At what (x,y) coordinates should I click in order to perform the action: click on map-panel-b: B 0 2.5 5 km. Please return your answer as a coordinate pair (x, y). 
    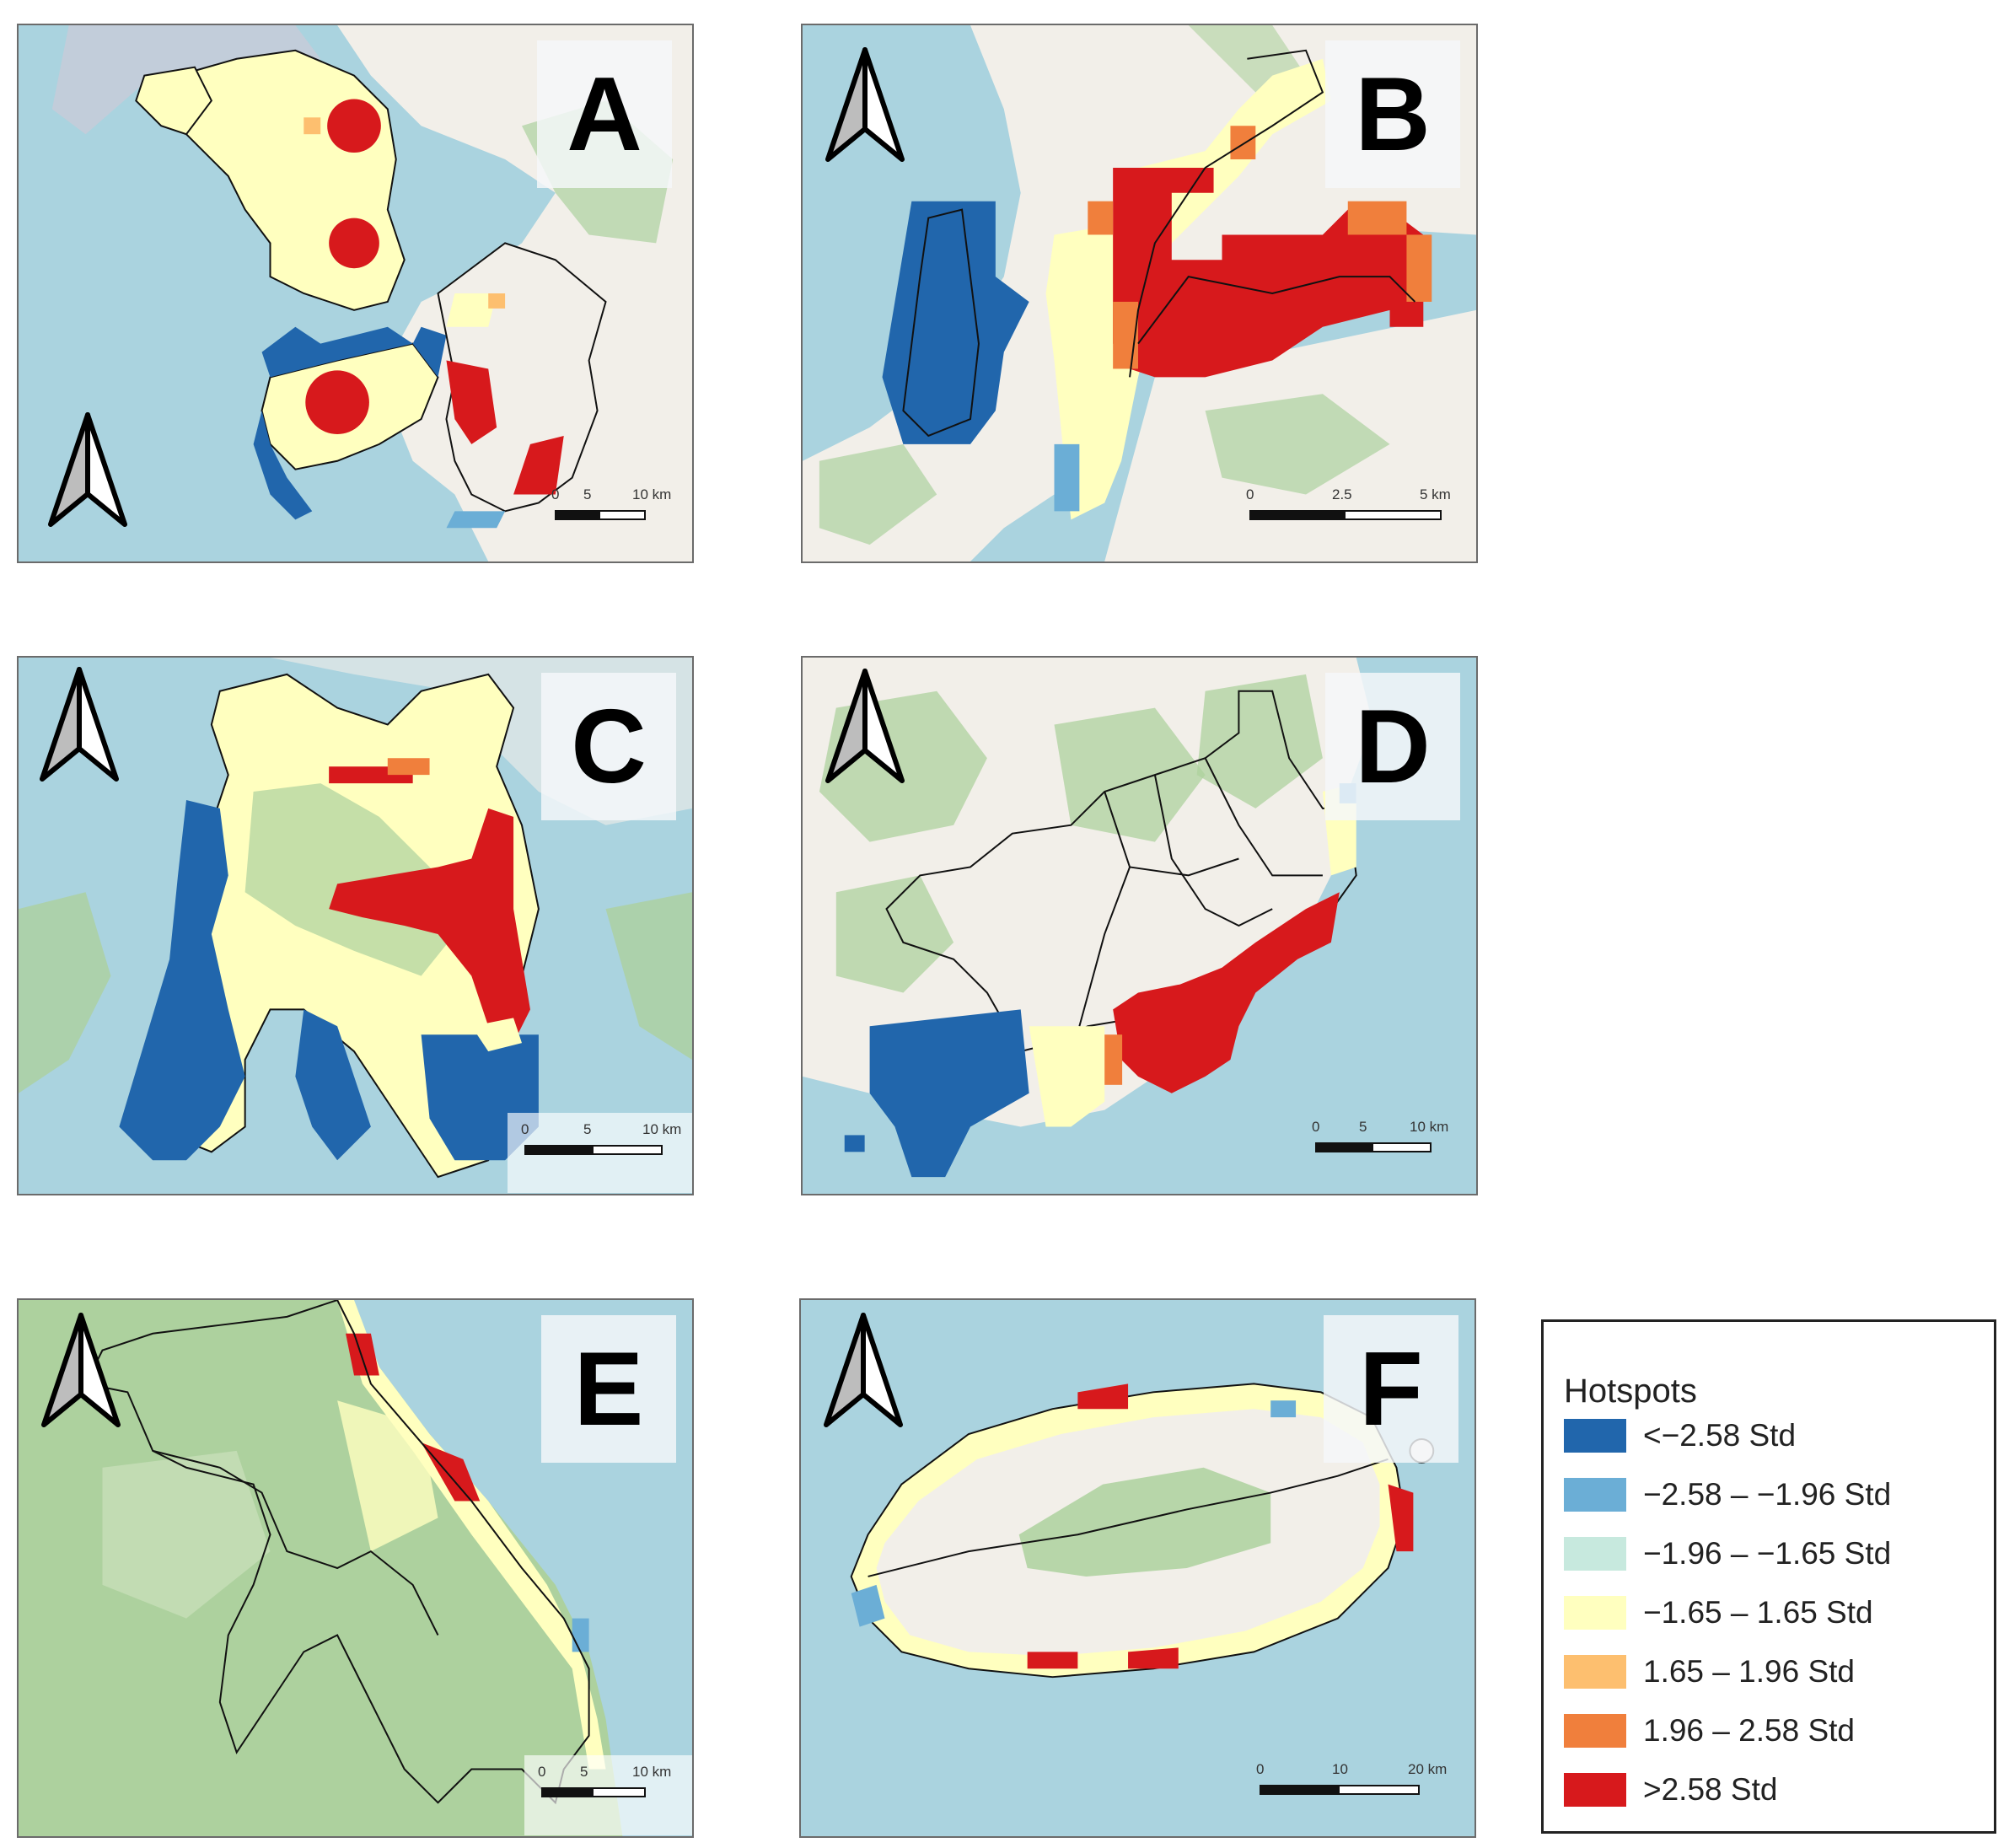
    Looking at the image, I should click on (1139, 293).